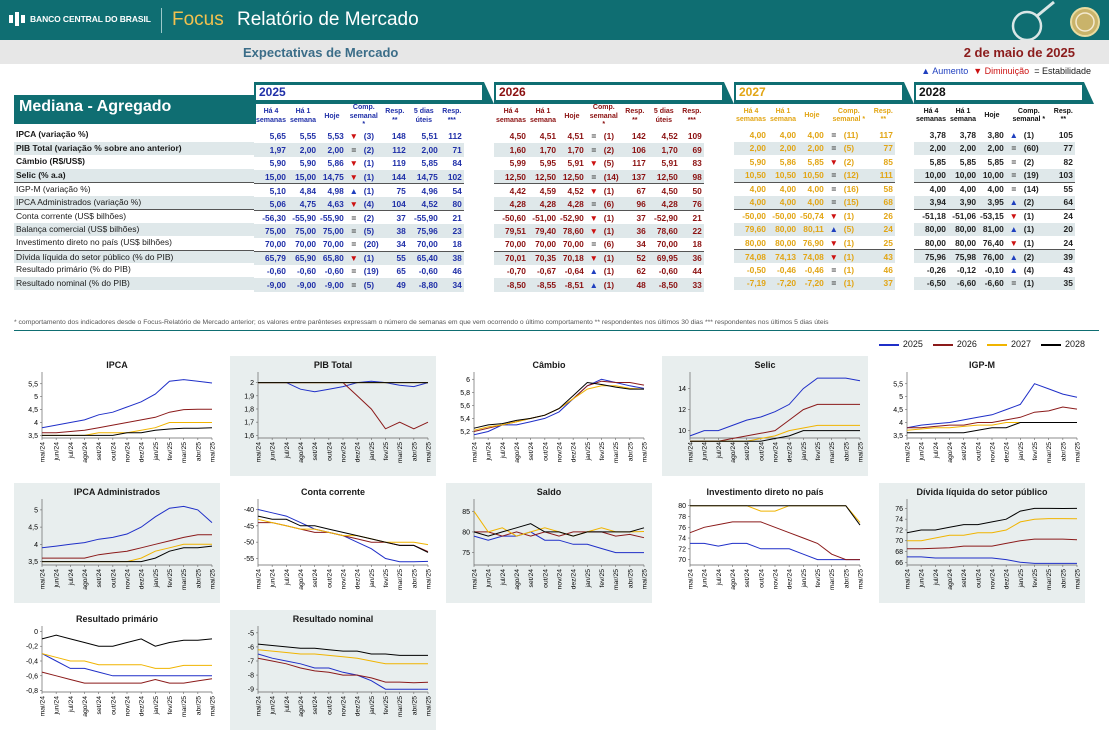 This screenshot has width=1109, height=753. I want to click on table-row: -50,60 -51,00 -52,90 ▼ (1) 37 -52,90 21, so click(599, 217).